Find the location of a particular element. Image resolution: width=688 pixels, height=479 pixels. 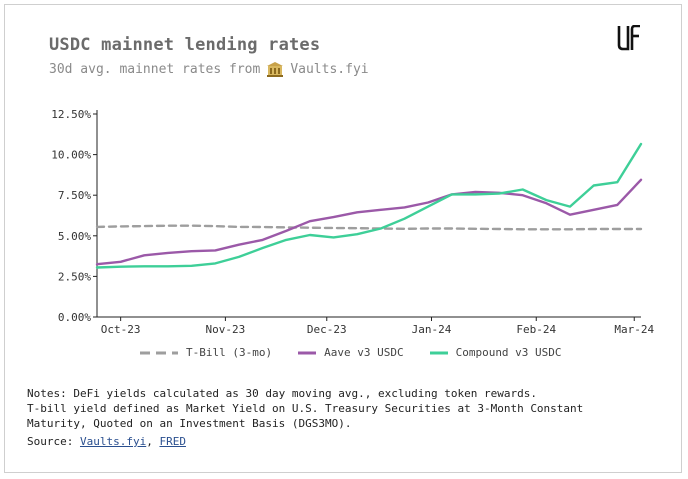

source-link-vaults: Vaults.fyi is located at coordinates (113, 441).